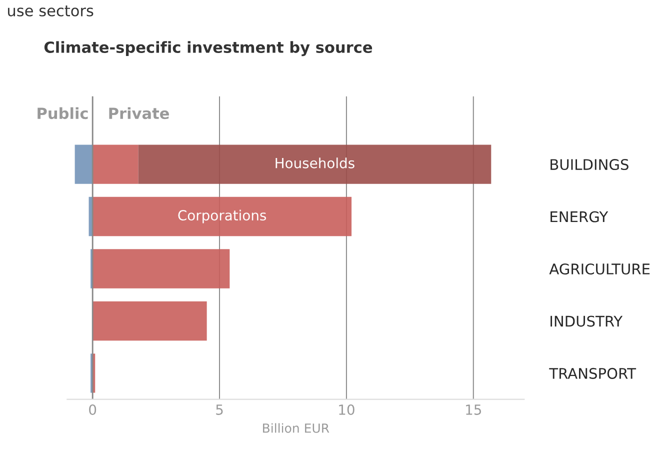 Image resolution: width=672 pixels, height=459 pixels. I want to click on text: use sectors, so click(51, 10).